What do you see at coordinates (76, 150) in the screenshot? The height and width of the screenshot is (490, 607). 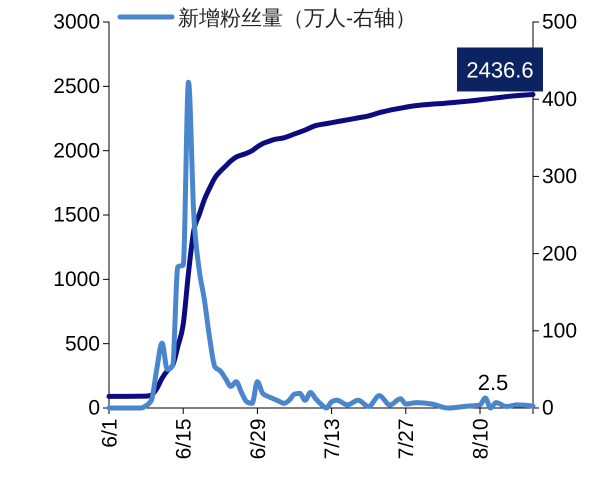 I see `y-tick-label: 2000` at bounding box center [76, 150].